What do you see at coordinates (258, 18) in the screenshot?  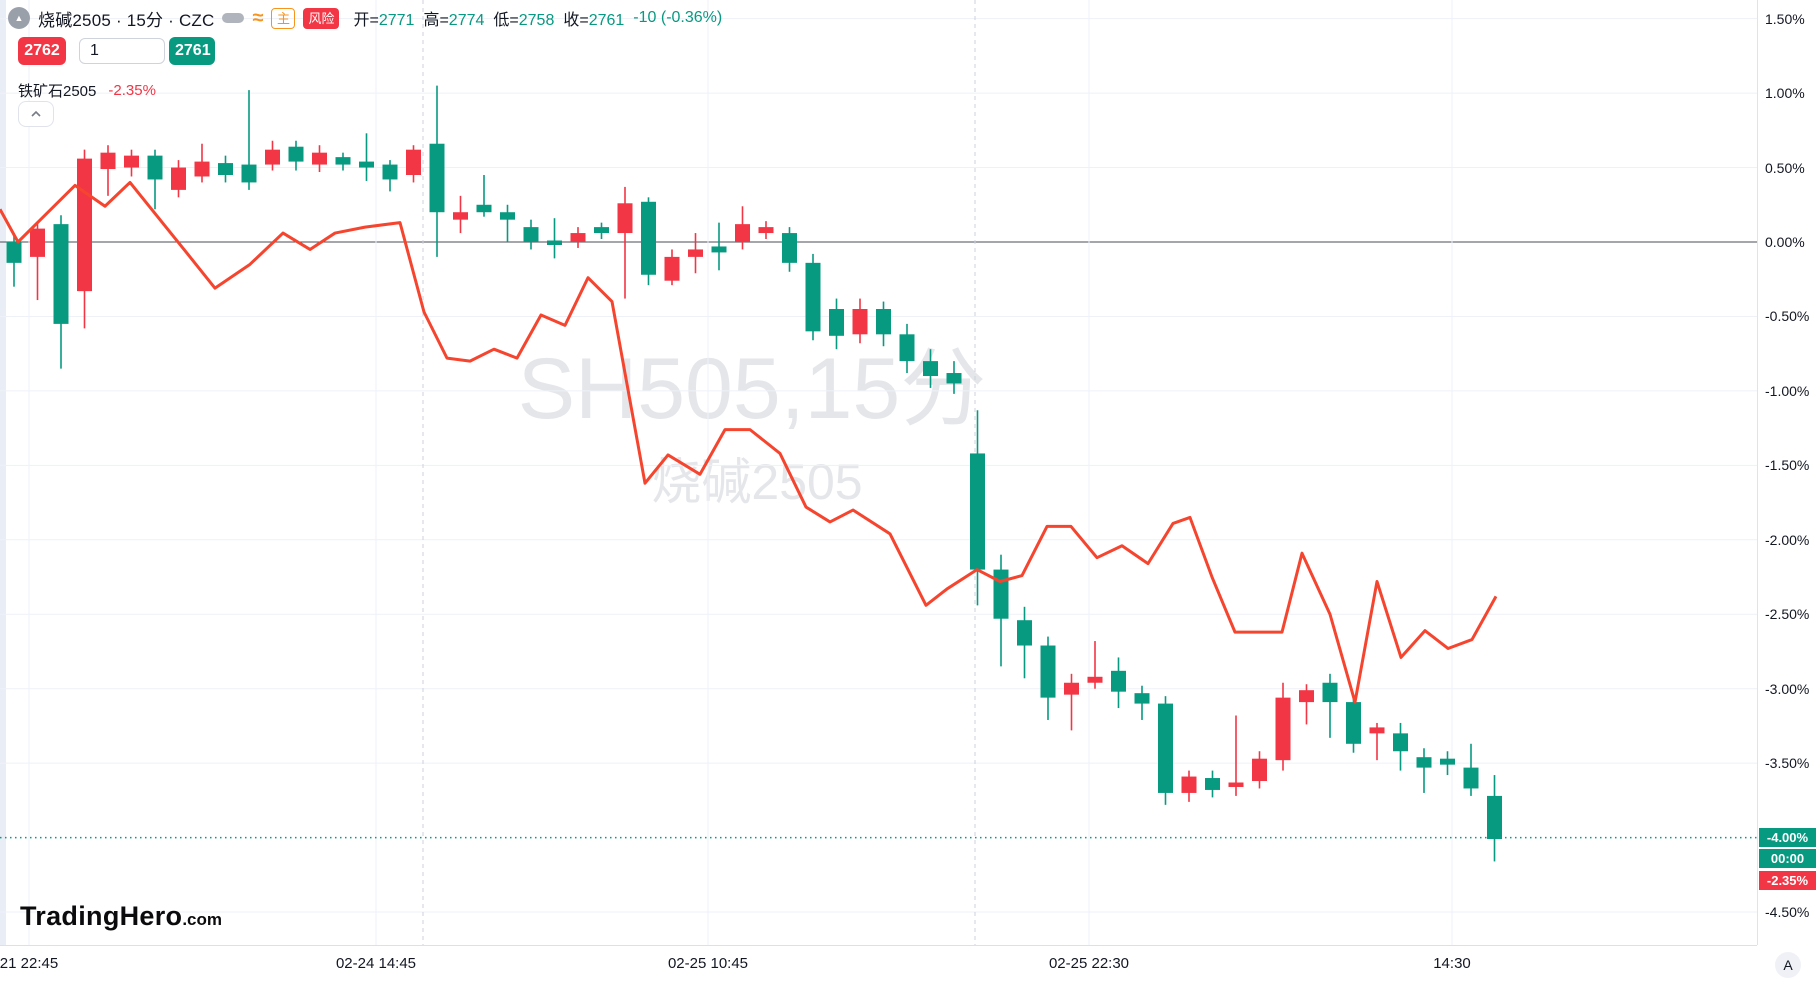 I see `approx-icon: ≈` at bounding box center [258, 18].